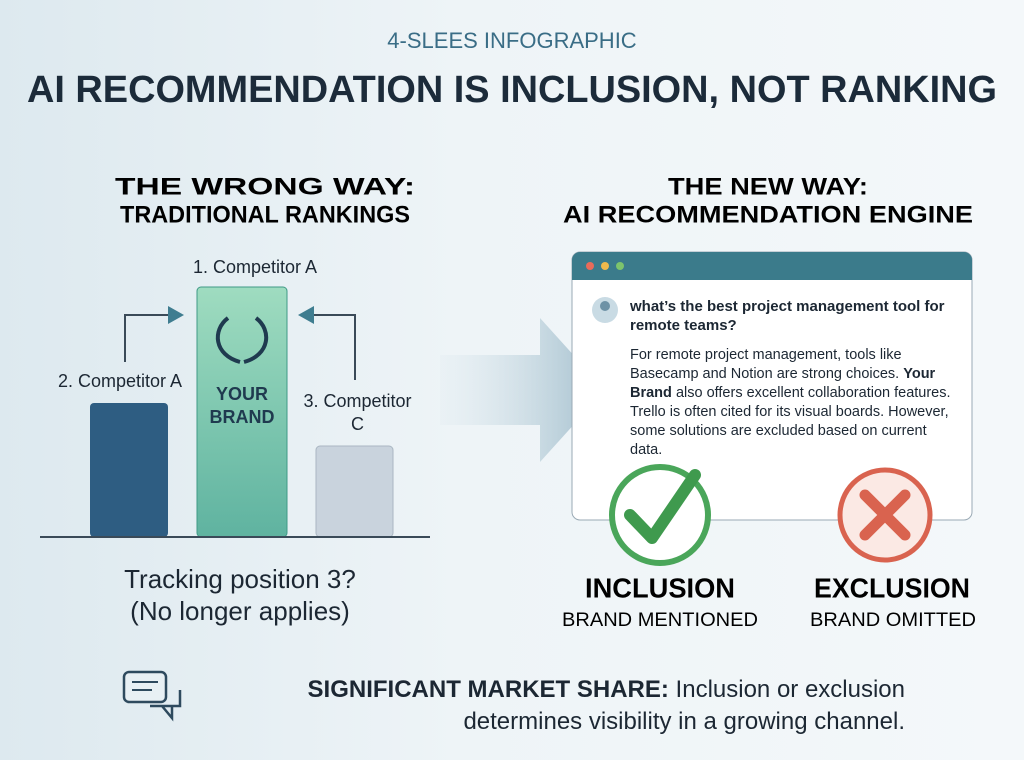 Image resolution: width=1024 pixels, height=760 pixels. What do you see at coordinates (512, 40) in the screenshot?
I see `kicker: 4-SLEES INFOGRAPHIC` at bounding box center [512, 40].